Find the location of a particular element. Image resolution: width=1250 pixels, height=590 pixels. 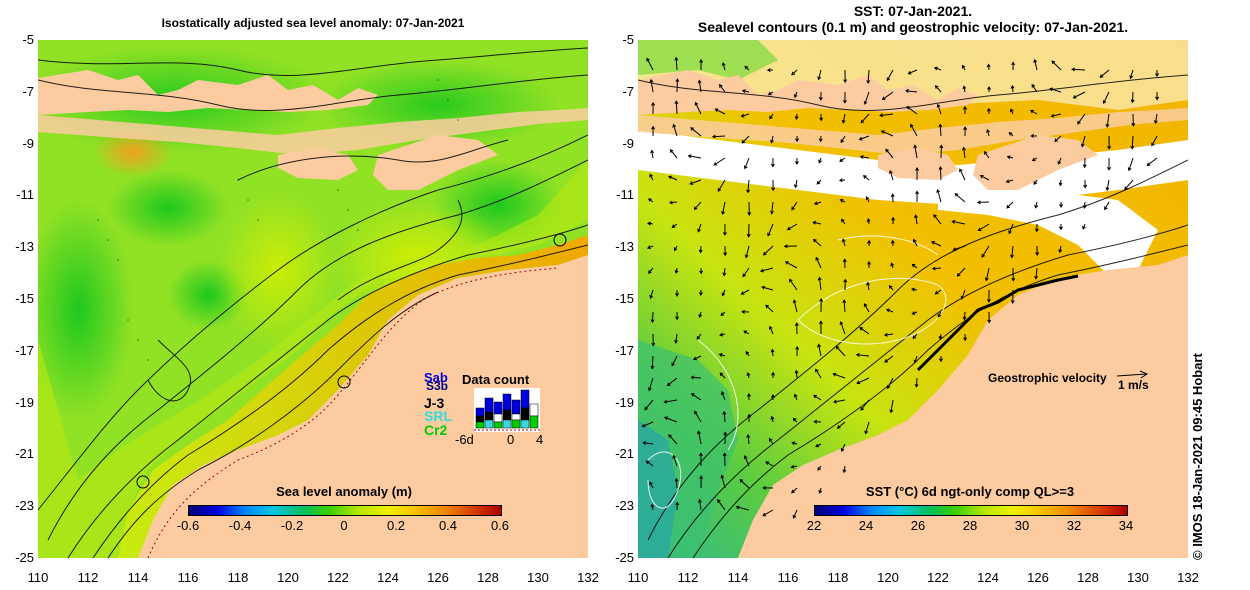

sst-colorbar-title: SST (°C) 6d ngt-only comp QL>=3 is located at coordinates (970, 491).